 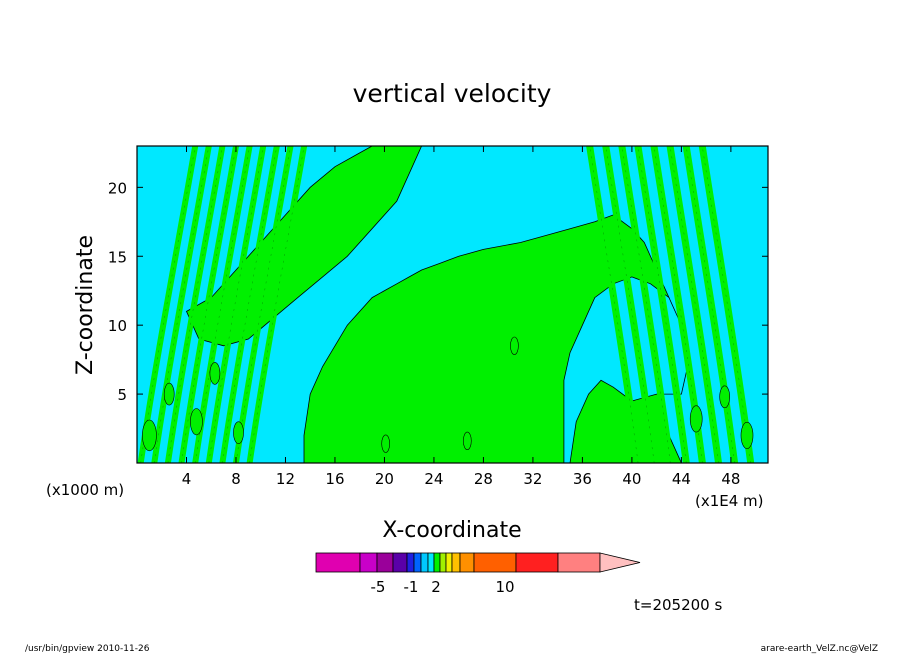 I want to click on x-tick-label: 48, so click(x=730, y=479).